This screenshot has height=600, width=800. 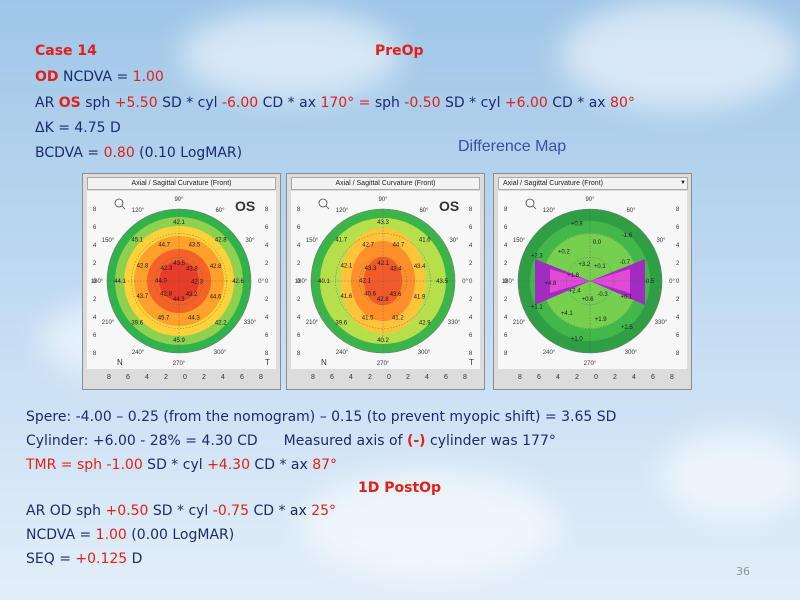 What do you see at coordinates (189, 103) in the screenshot?
I see `ar-sd: SD * cyl` at bounding box center [189, 103].